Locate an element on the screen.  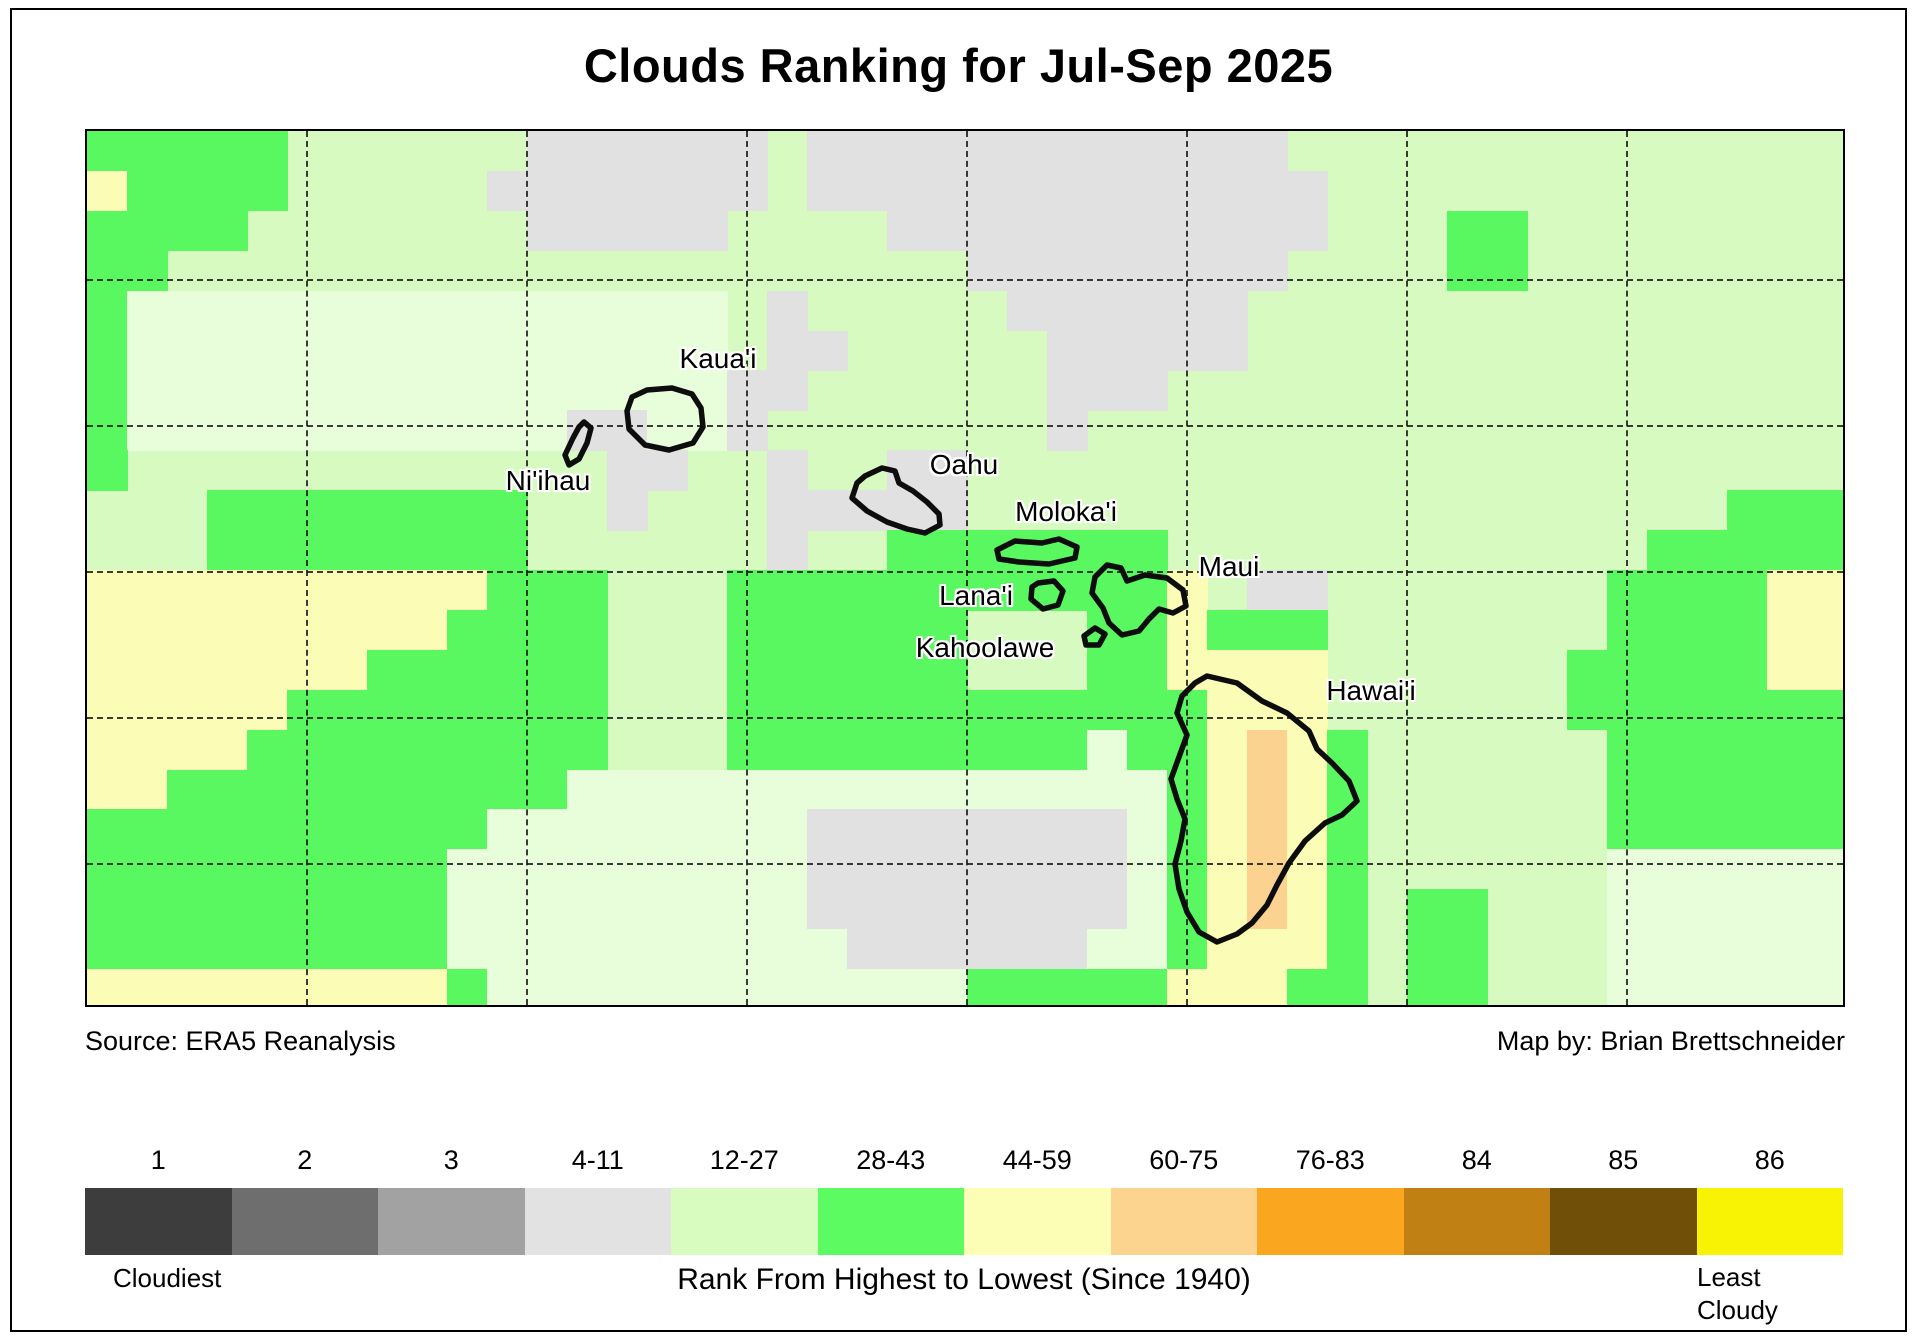
source-text: Source: ERA5 Reanalysis is located at coordinates (240, 1041).